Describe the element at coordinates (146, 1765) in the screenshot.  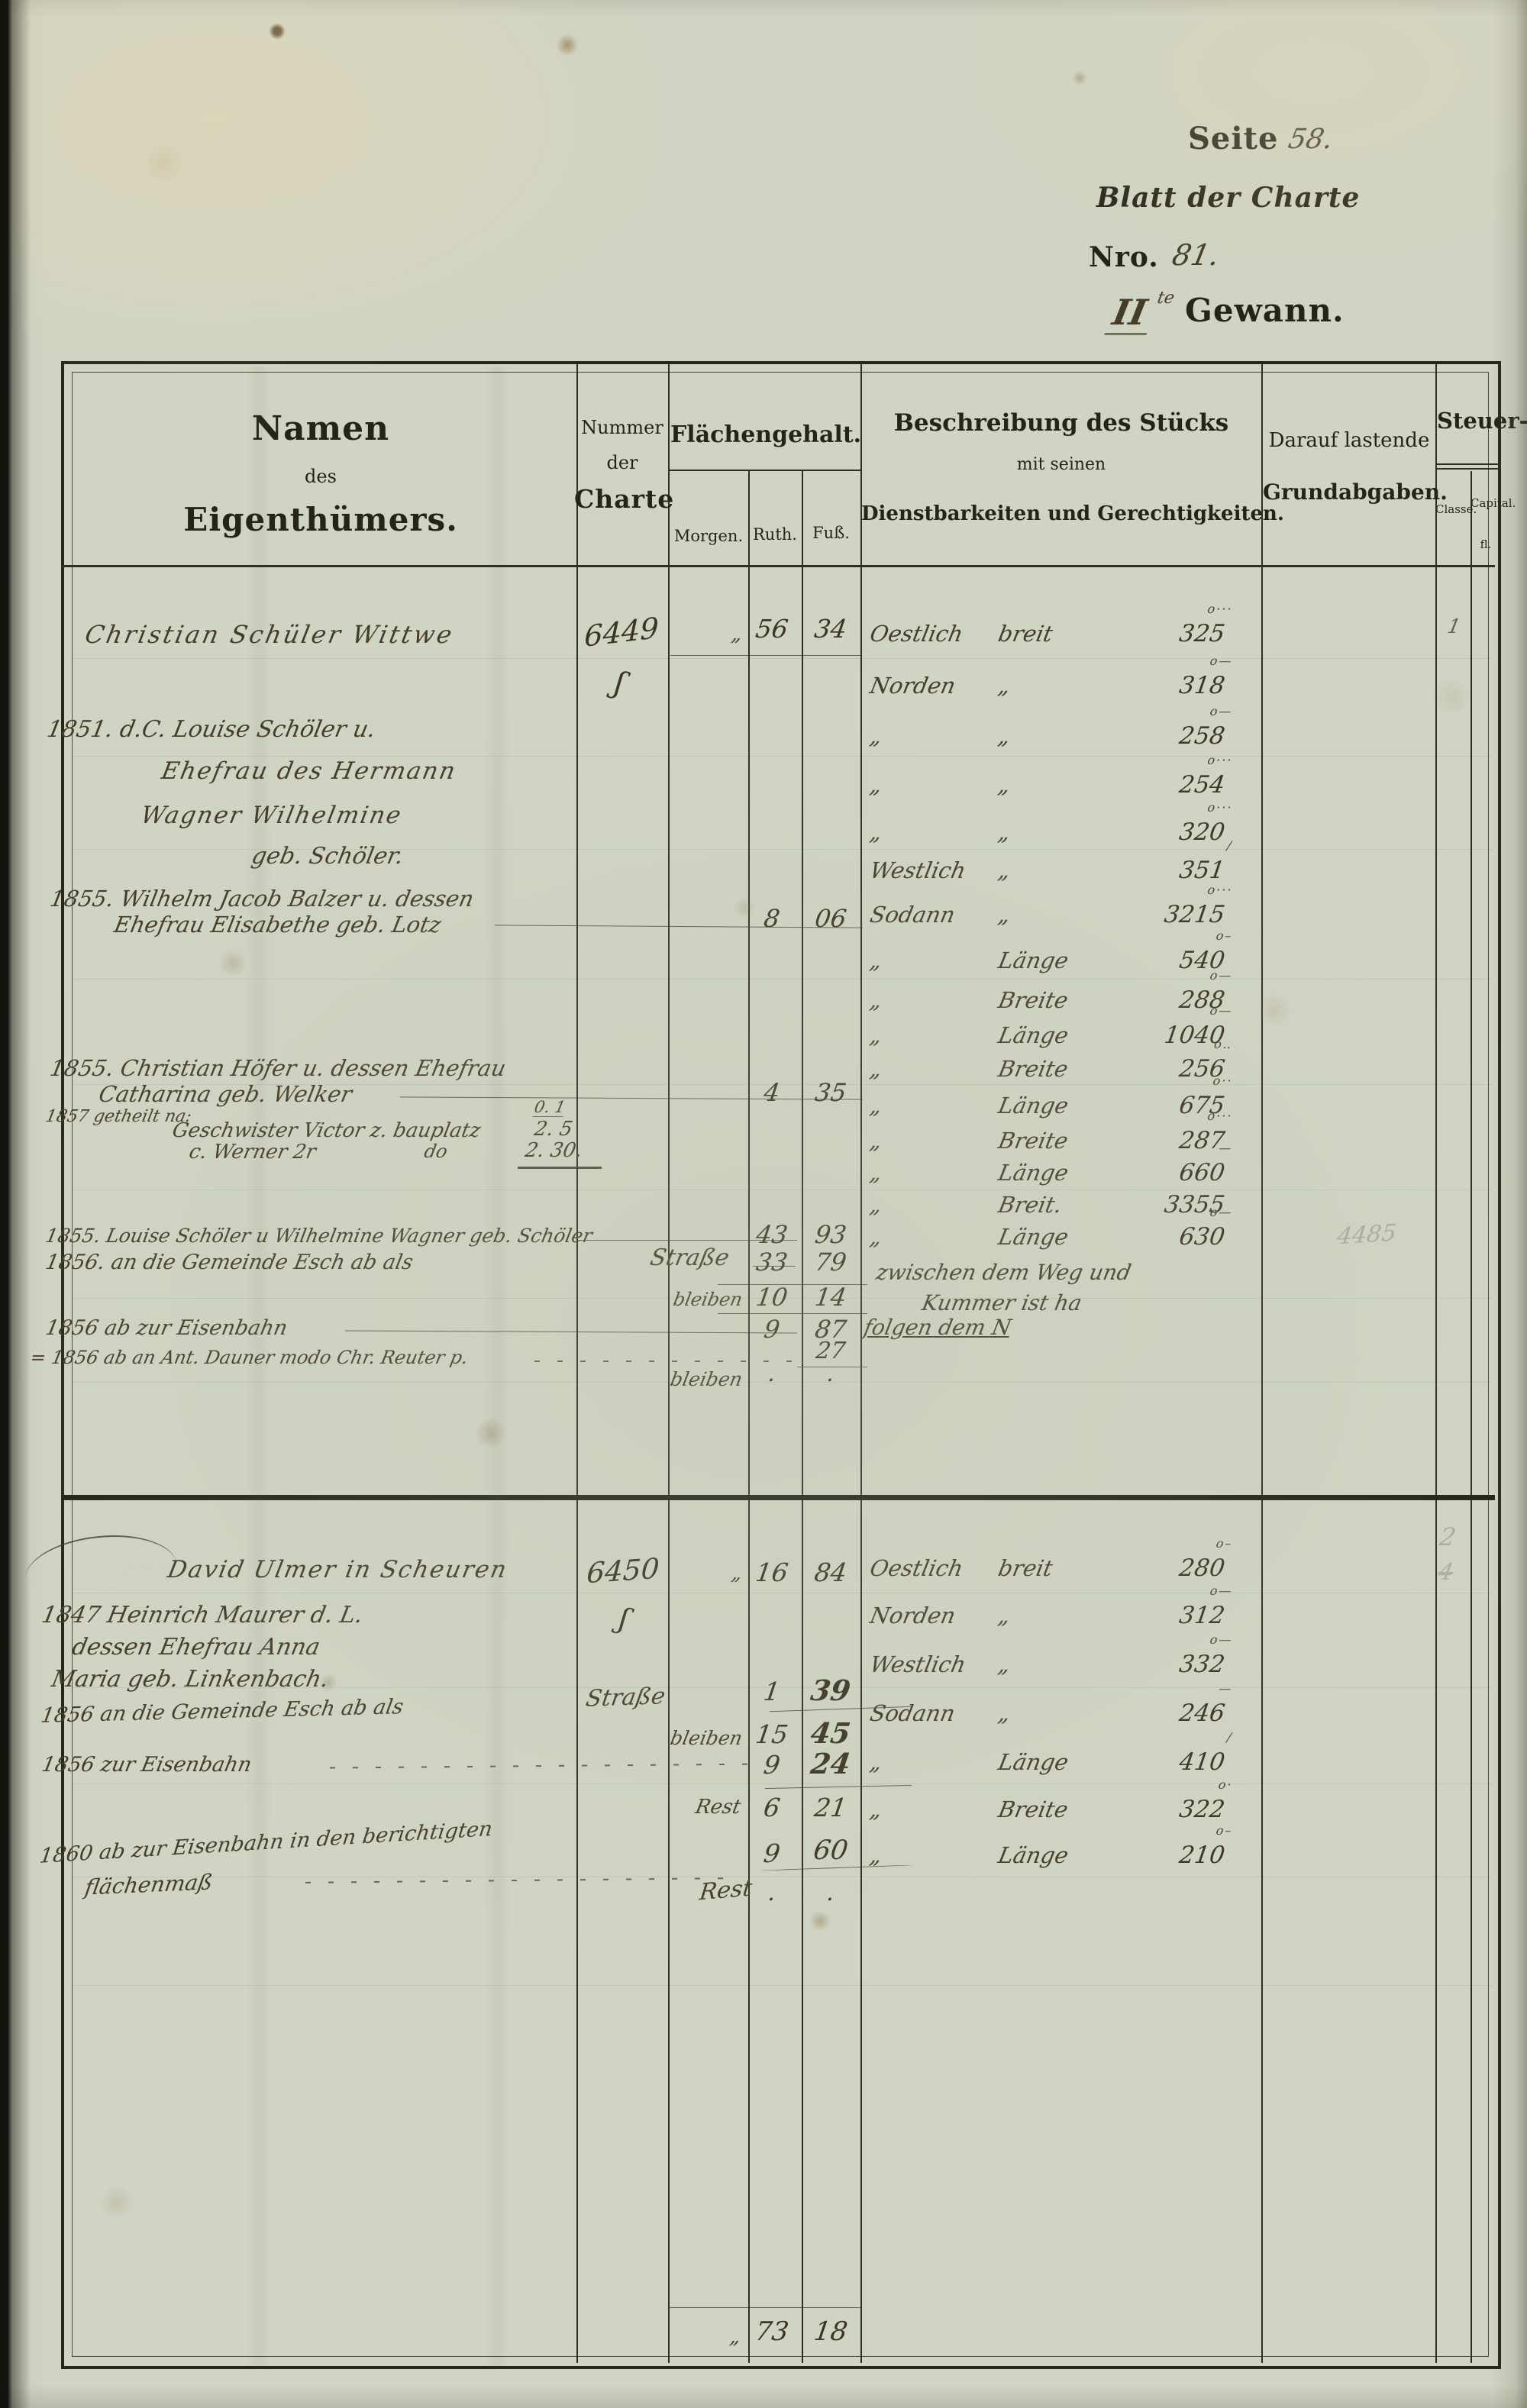
I see `owner-entry-line: 1856 zur Eisenbahn` at that location.